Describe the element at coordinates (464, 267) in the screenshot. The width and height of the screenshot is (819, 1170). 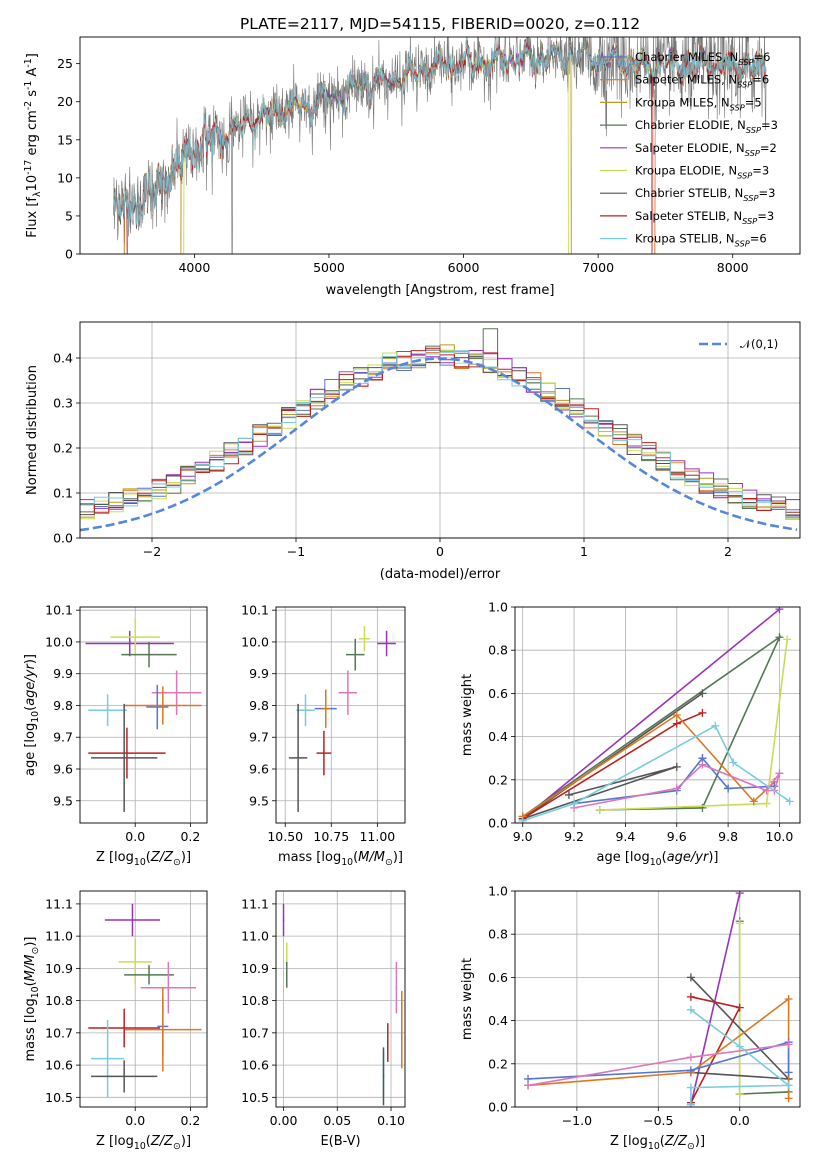
I see `x-tick-label: 6000` at that location.